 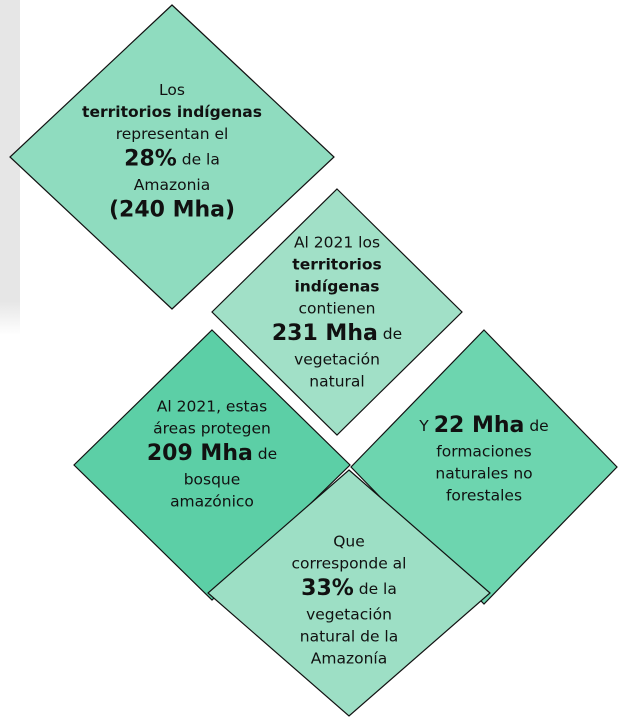 I want to click on text-segment: natural de la, so click(x=349, y=636).